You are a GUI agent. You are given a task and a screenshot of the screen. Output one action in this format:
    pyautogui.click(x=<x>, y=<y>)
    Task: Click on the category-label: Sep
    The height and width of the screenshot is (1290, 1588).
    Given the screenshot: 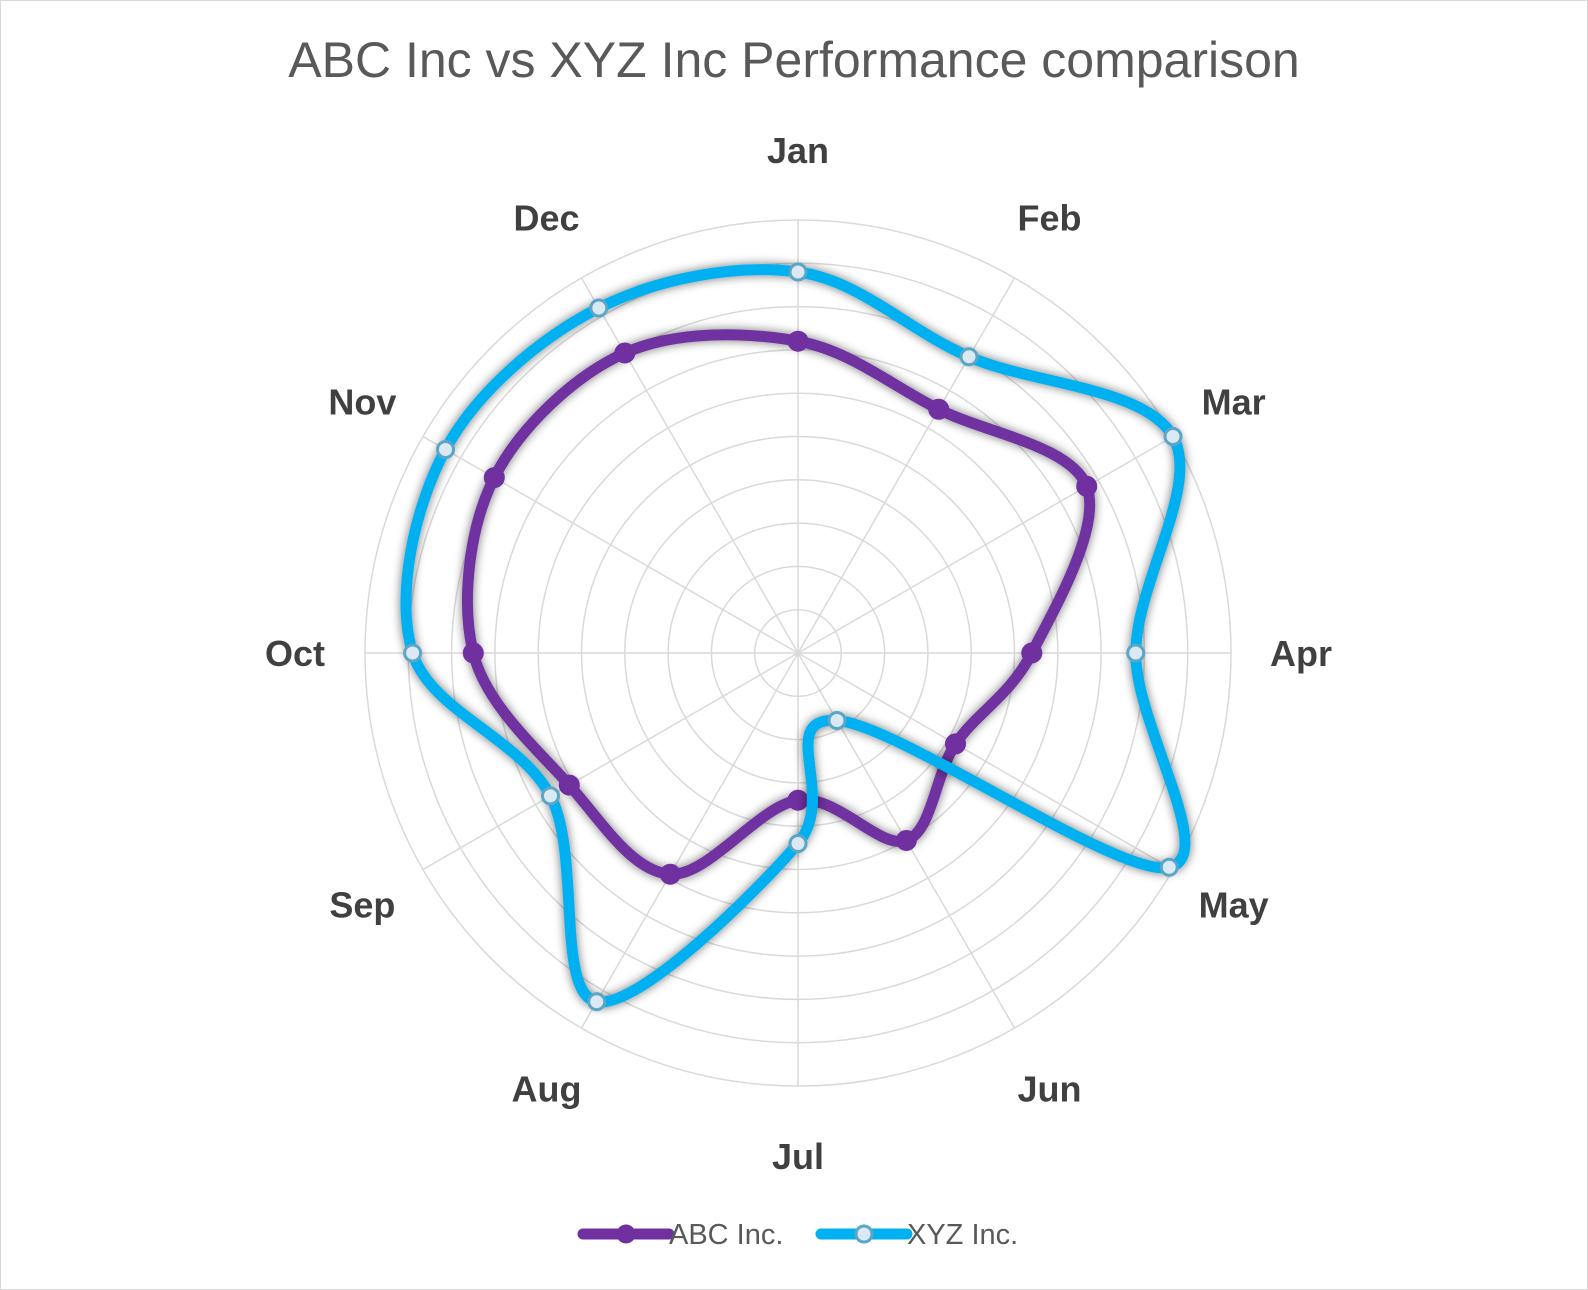 What is the action you would take?
    pyautogui.click(x=362, y=905)
    